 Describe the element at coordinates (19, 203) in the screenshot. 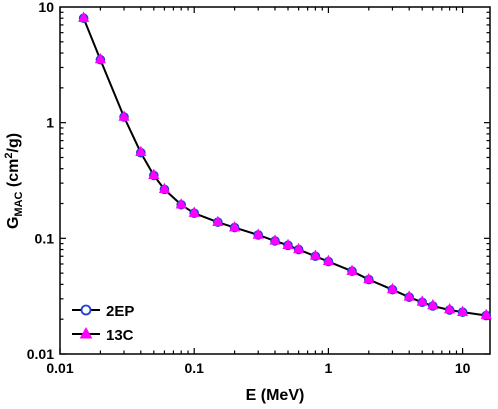

I see `y-axis-title-sub: MAC` at that location.